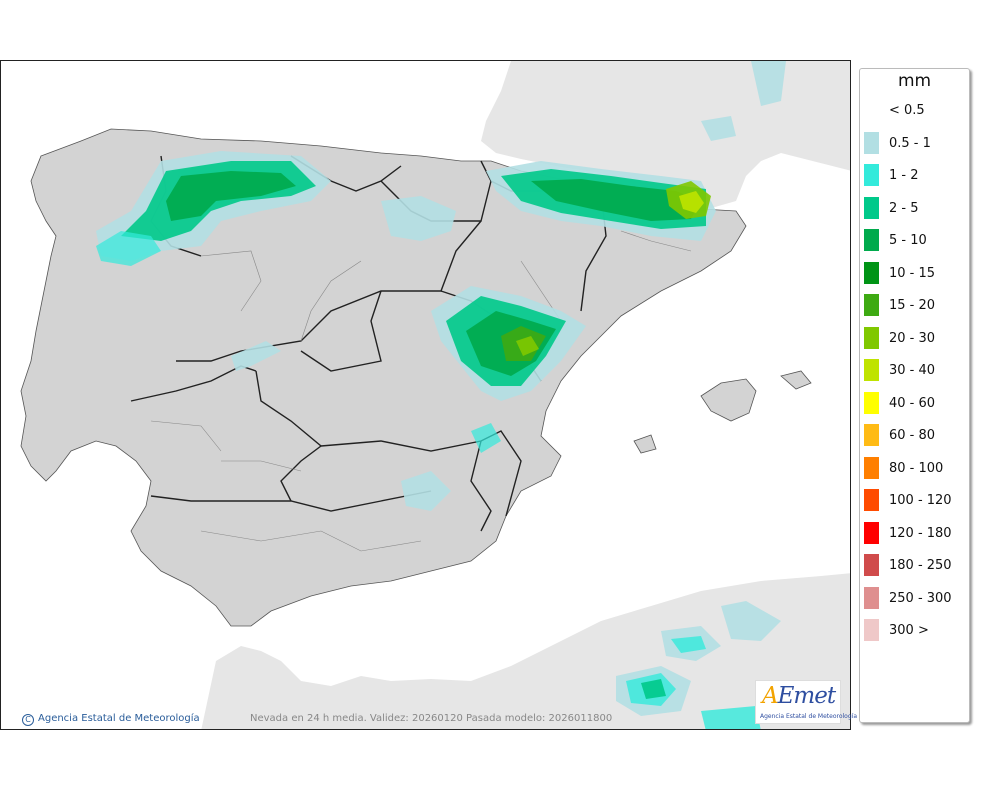 This screenshot has width=1000, height=790. I want to click on legend-item: 300 >, so click(916, 630).